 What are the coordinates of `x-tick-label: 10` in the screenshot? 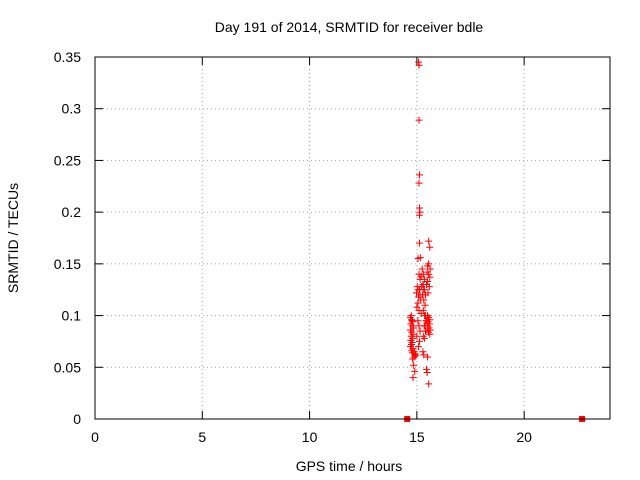 It's located at (310, 437).